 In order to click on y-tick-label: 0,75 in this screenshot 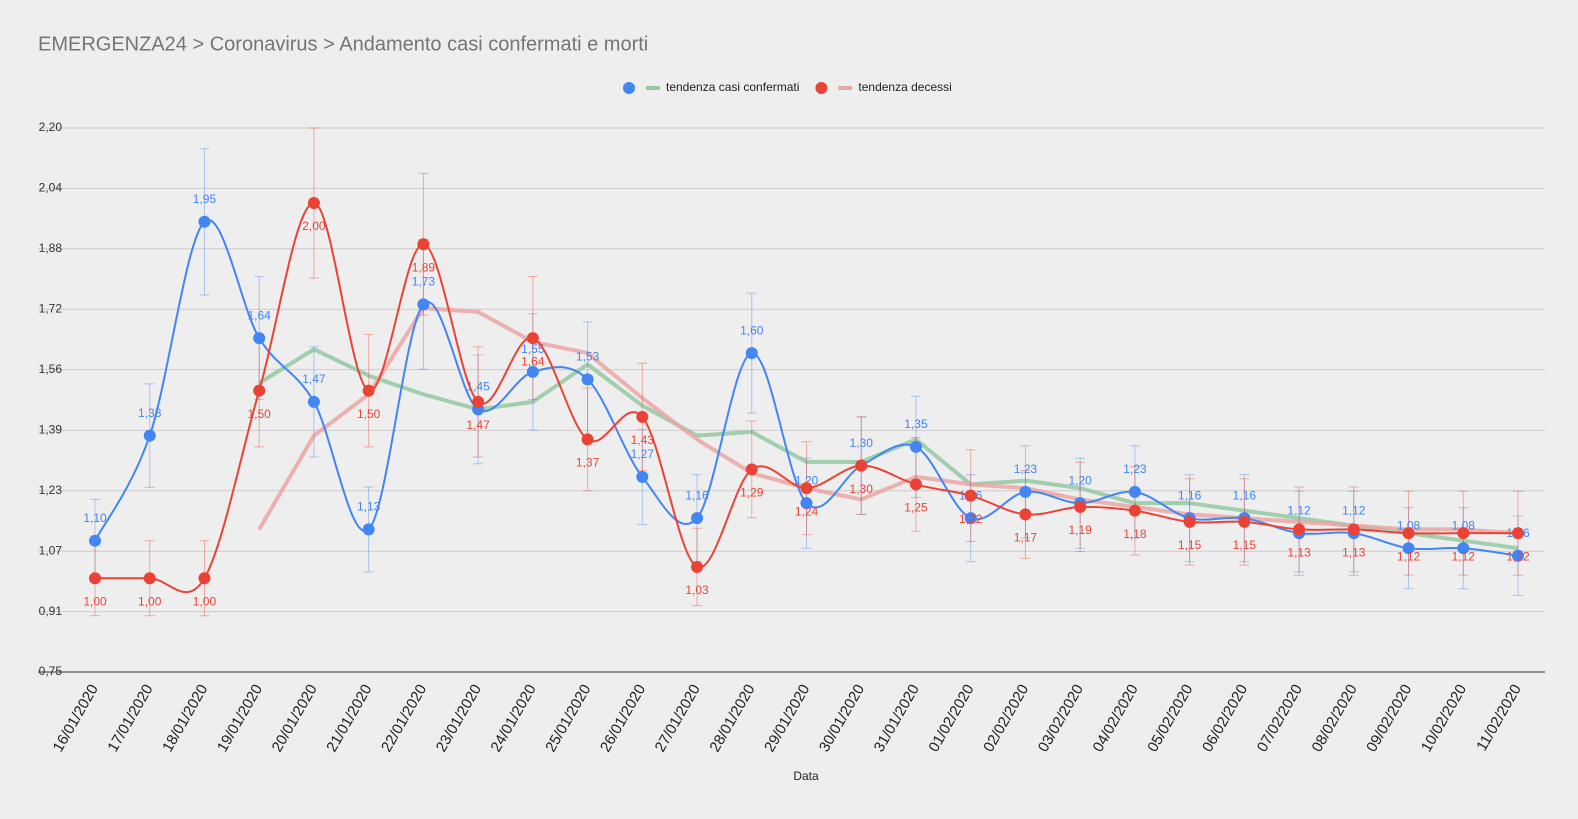, I will do `click(51, 671)`.